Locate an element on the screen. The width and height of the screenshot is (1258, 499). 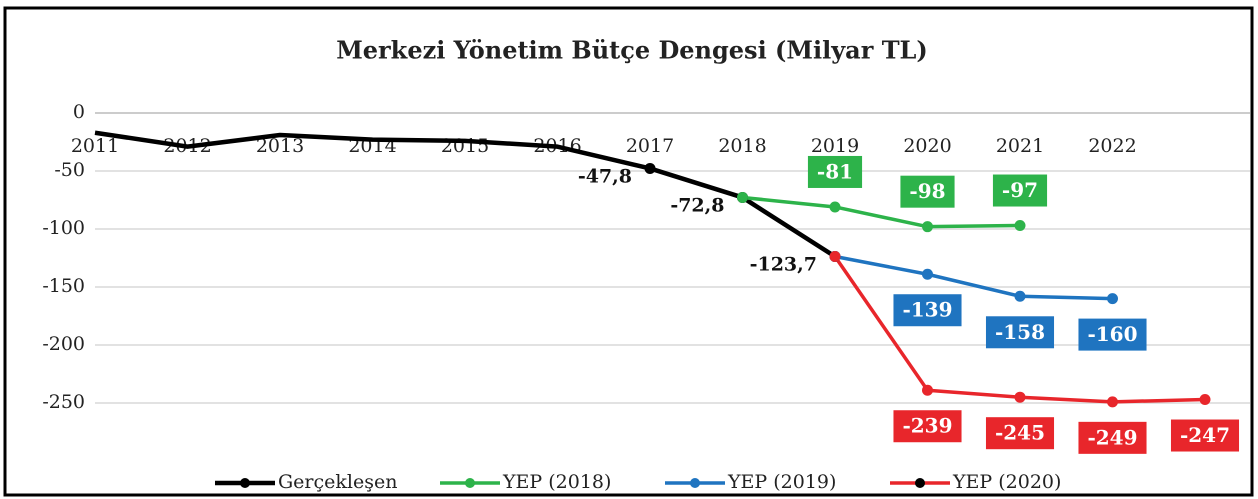
data-label: -245 is located at coordinates (1020, 433).